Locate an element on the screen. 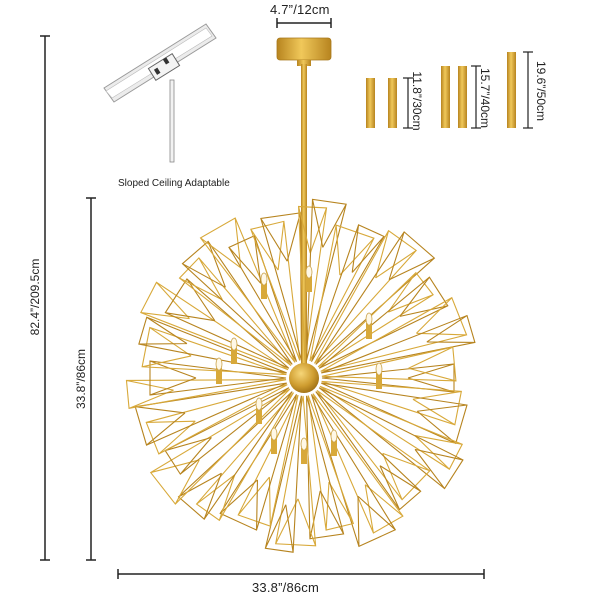  total-height-dimension is located at coordinates (45, 298).